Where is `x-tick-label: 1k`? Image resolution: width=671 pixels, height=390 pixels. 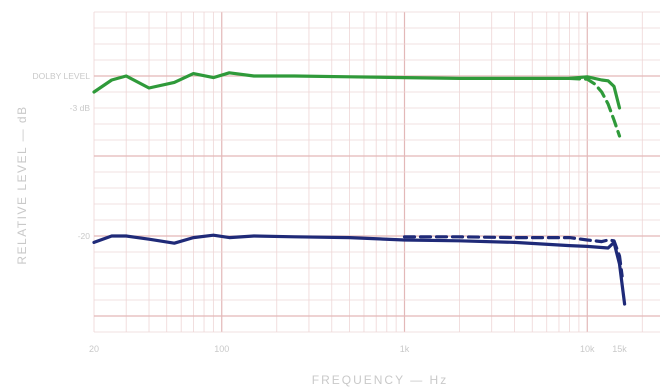
x-tick-label: 1k is located at coordinates (405, 349).